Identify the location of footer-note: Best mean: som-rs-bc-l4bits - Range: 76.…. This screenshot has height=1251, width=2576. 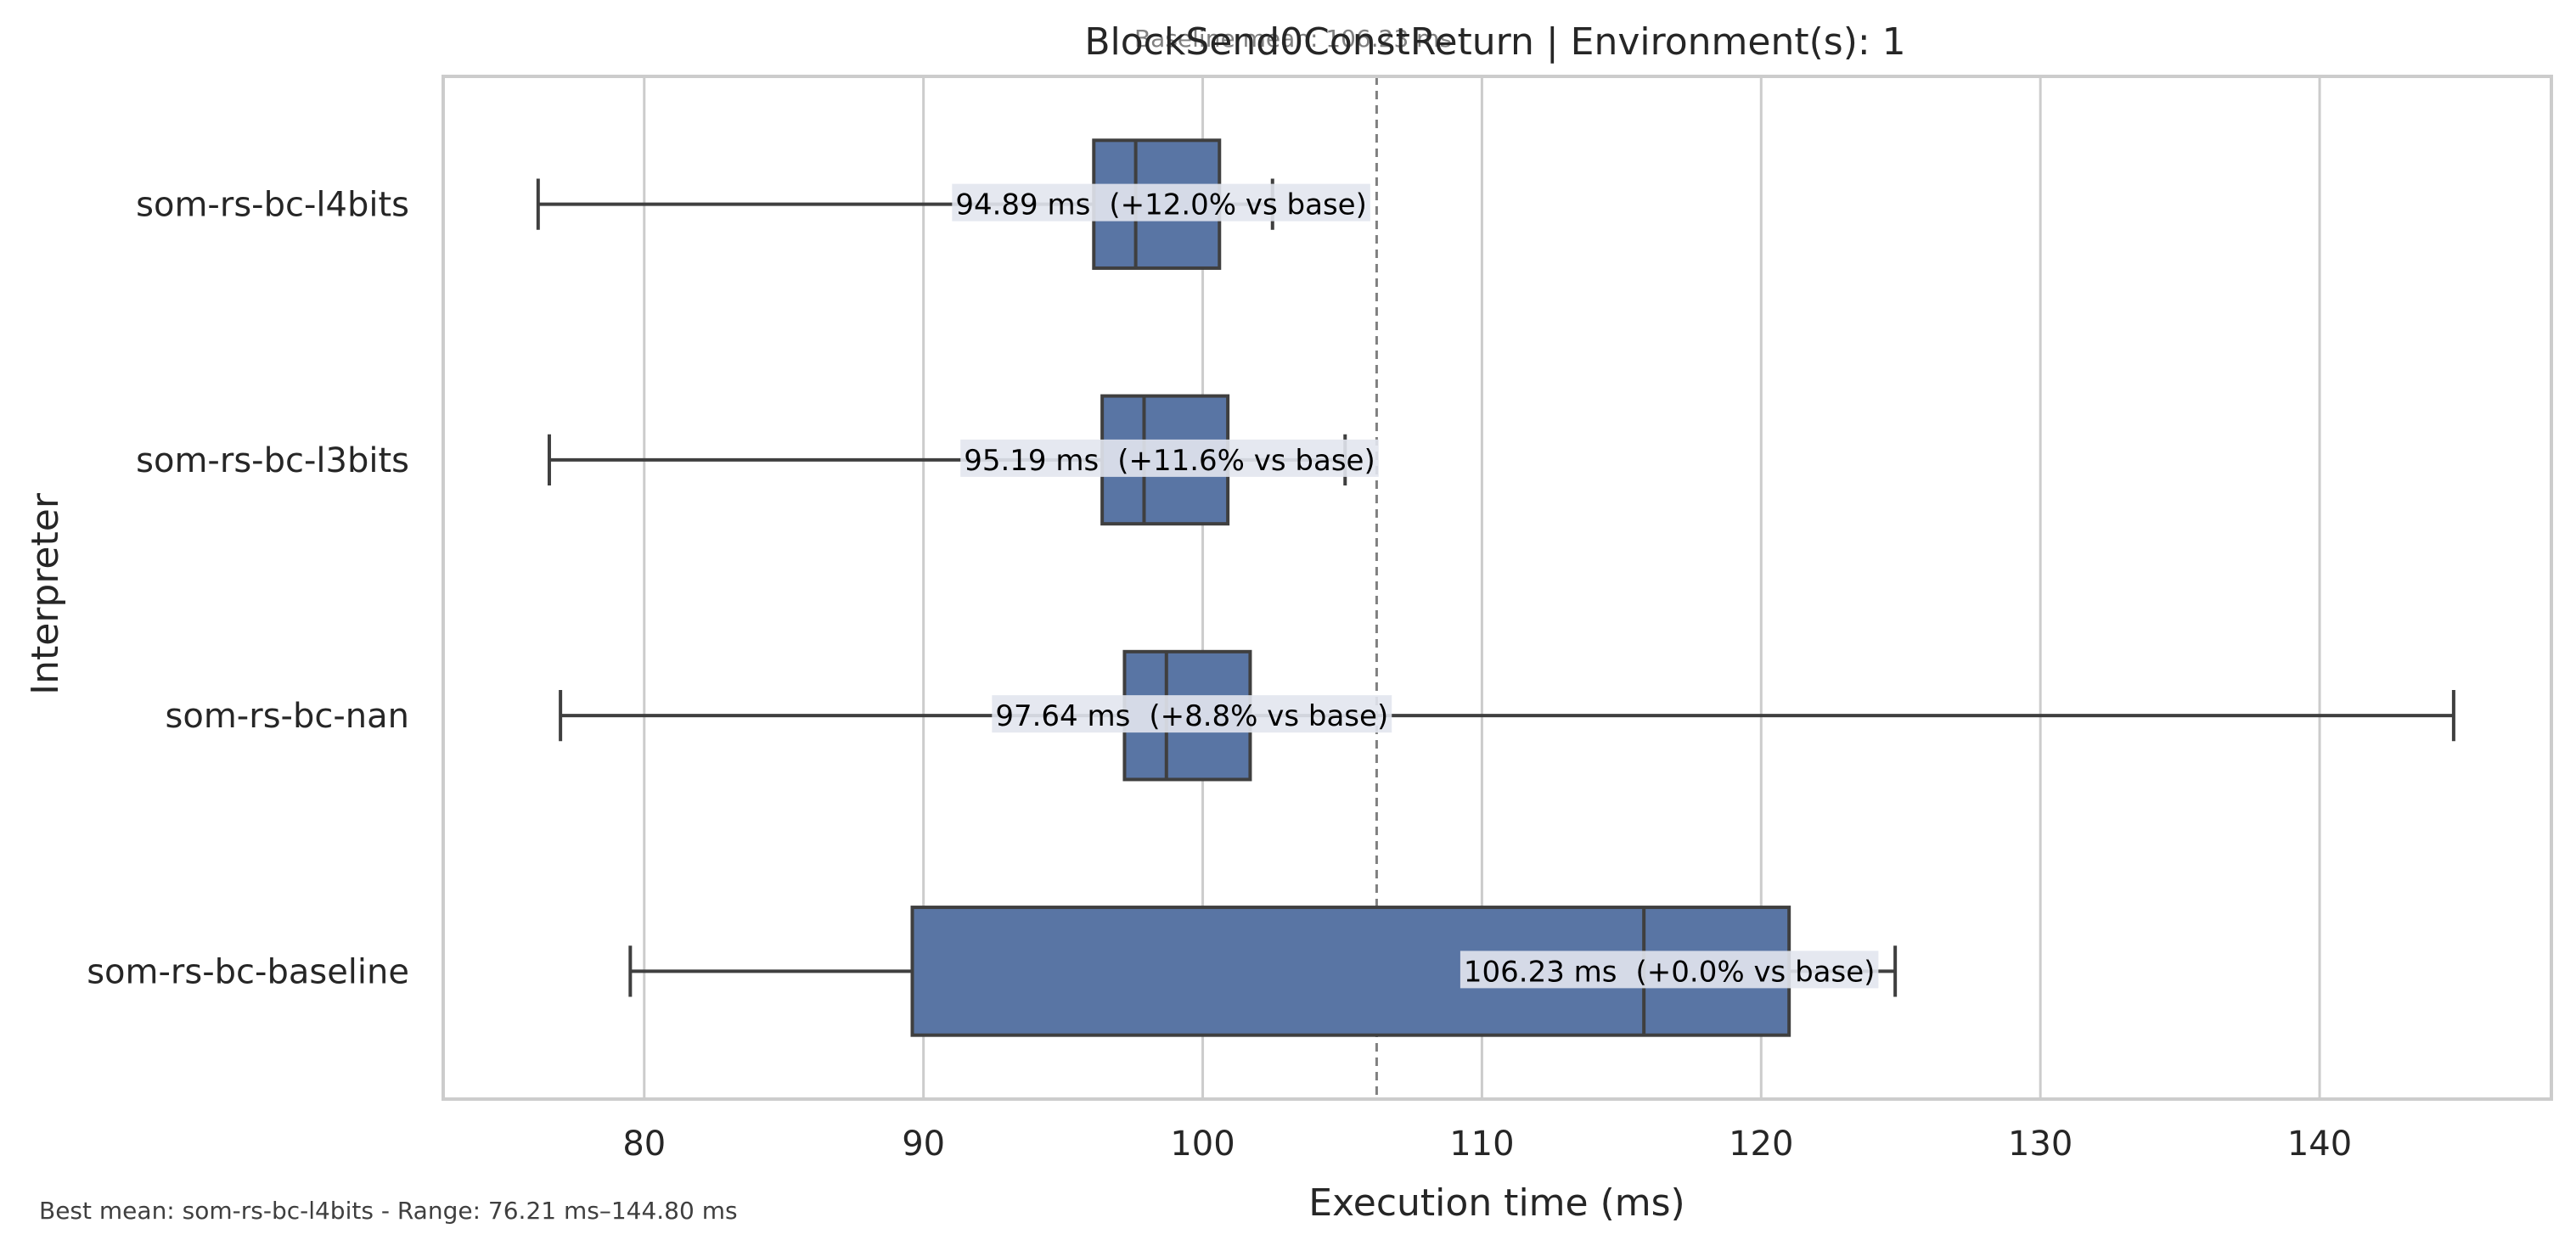
(388, 1211).